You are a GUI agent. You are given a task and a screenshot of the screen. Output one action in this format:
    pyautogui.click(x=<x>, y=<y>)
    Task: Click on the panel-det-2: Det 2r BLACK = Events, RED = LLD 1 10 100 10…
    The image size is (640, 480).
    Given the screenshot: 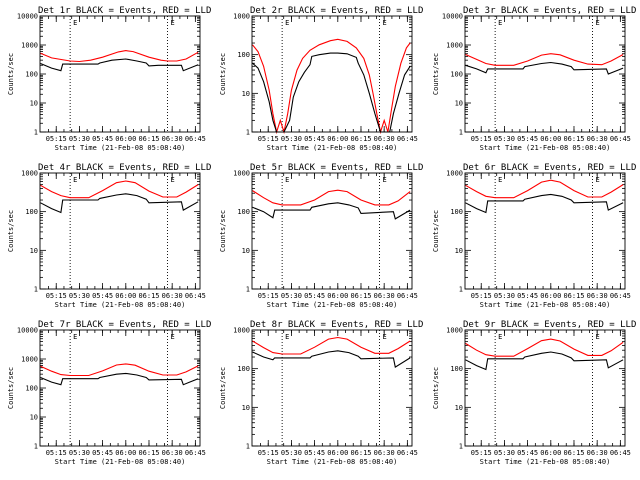 What is the action you would take?
    pyautogui.click(x=321, y=79)
    